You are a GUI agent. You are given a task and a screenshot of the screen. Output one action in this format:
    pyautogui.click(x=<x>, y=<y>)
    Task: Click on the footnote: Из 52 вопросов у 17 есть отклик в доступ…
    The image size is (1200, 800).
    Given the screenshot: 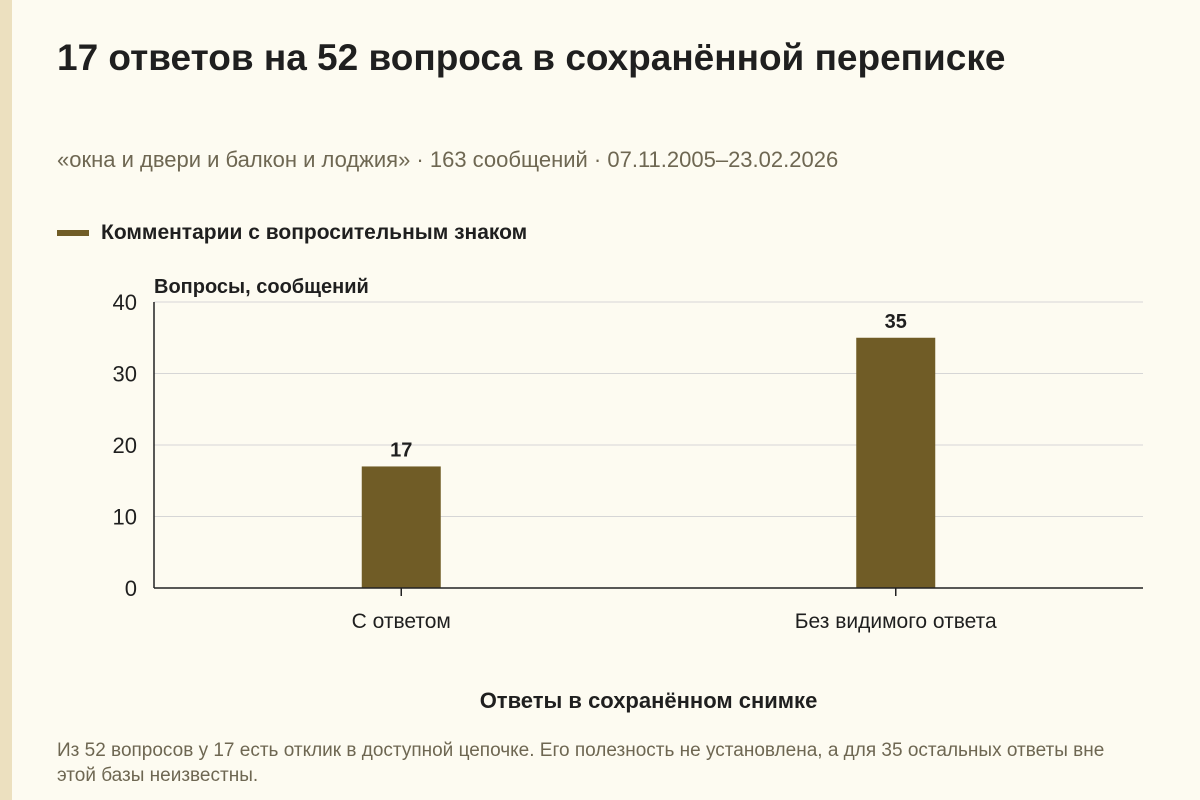 What is the action you would take?
    pyautogui.click(x=581, y=763)
    